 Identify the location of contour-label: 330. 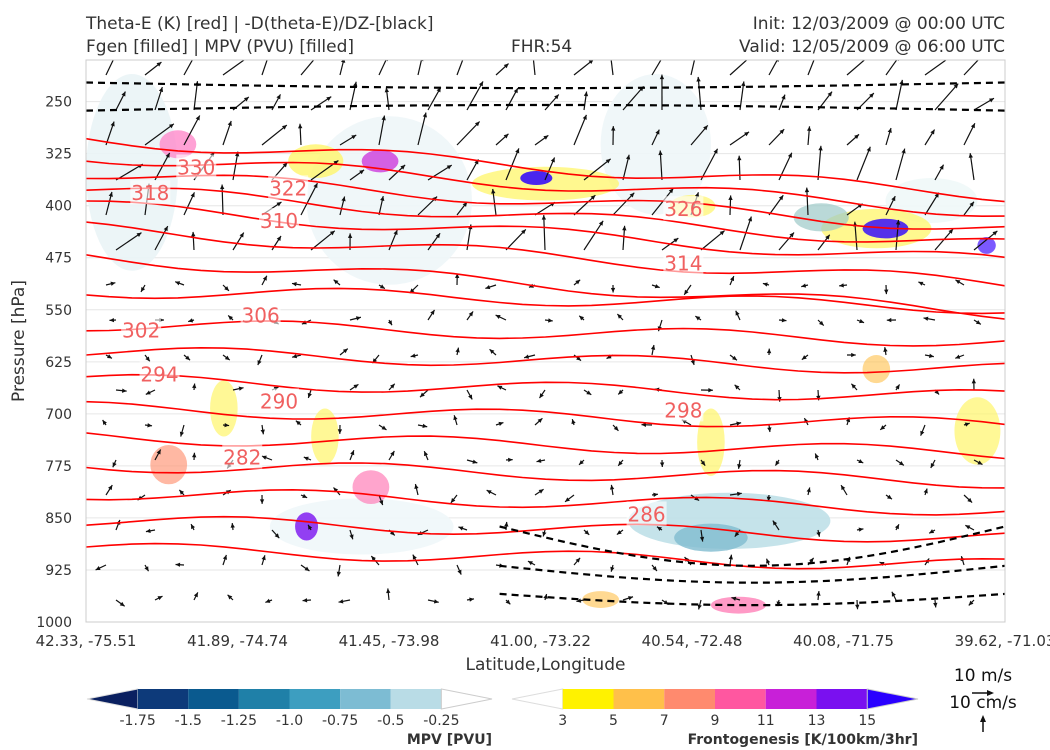
(196, 168).